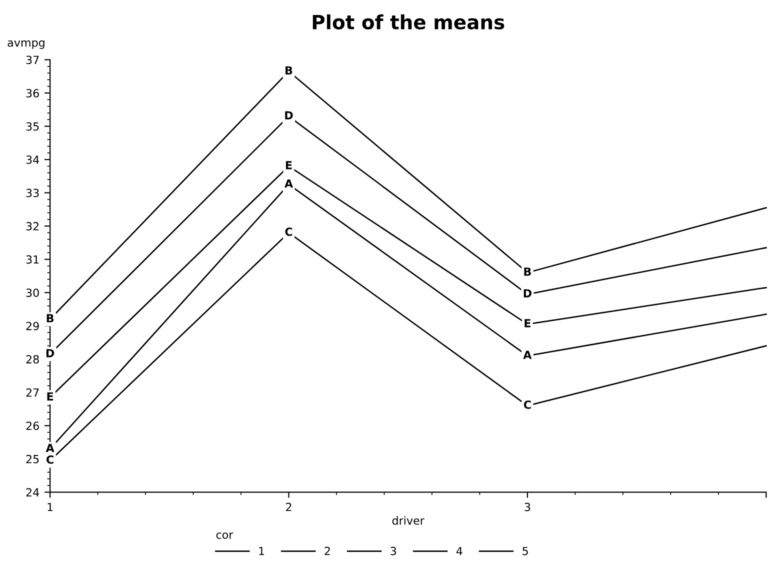  Describe the element at coordinates (32, 259) in the screenshot. I see `y-tick-label: 31` at that location.